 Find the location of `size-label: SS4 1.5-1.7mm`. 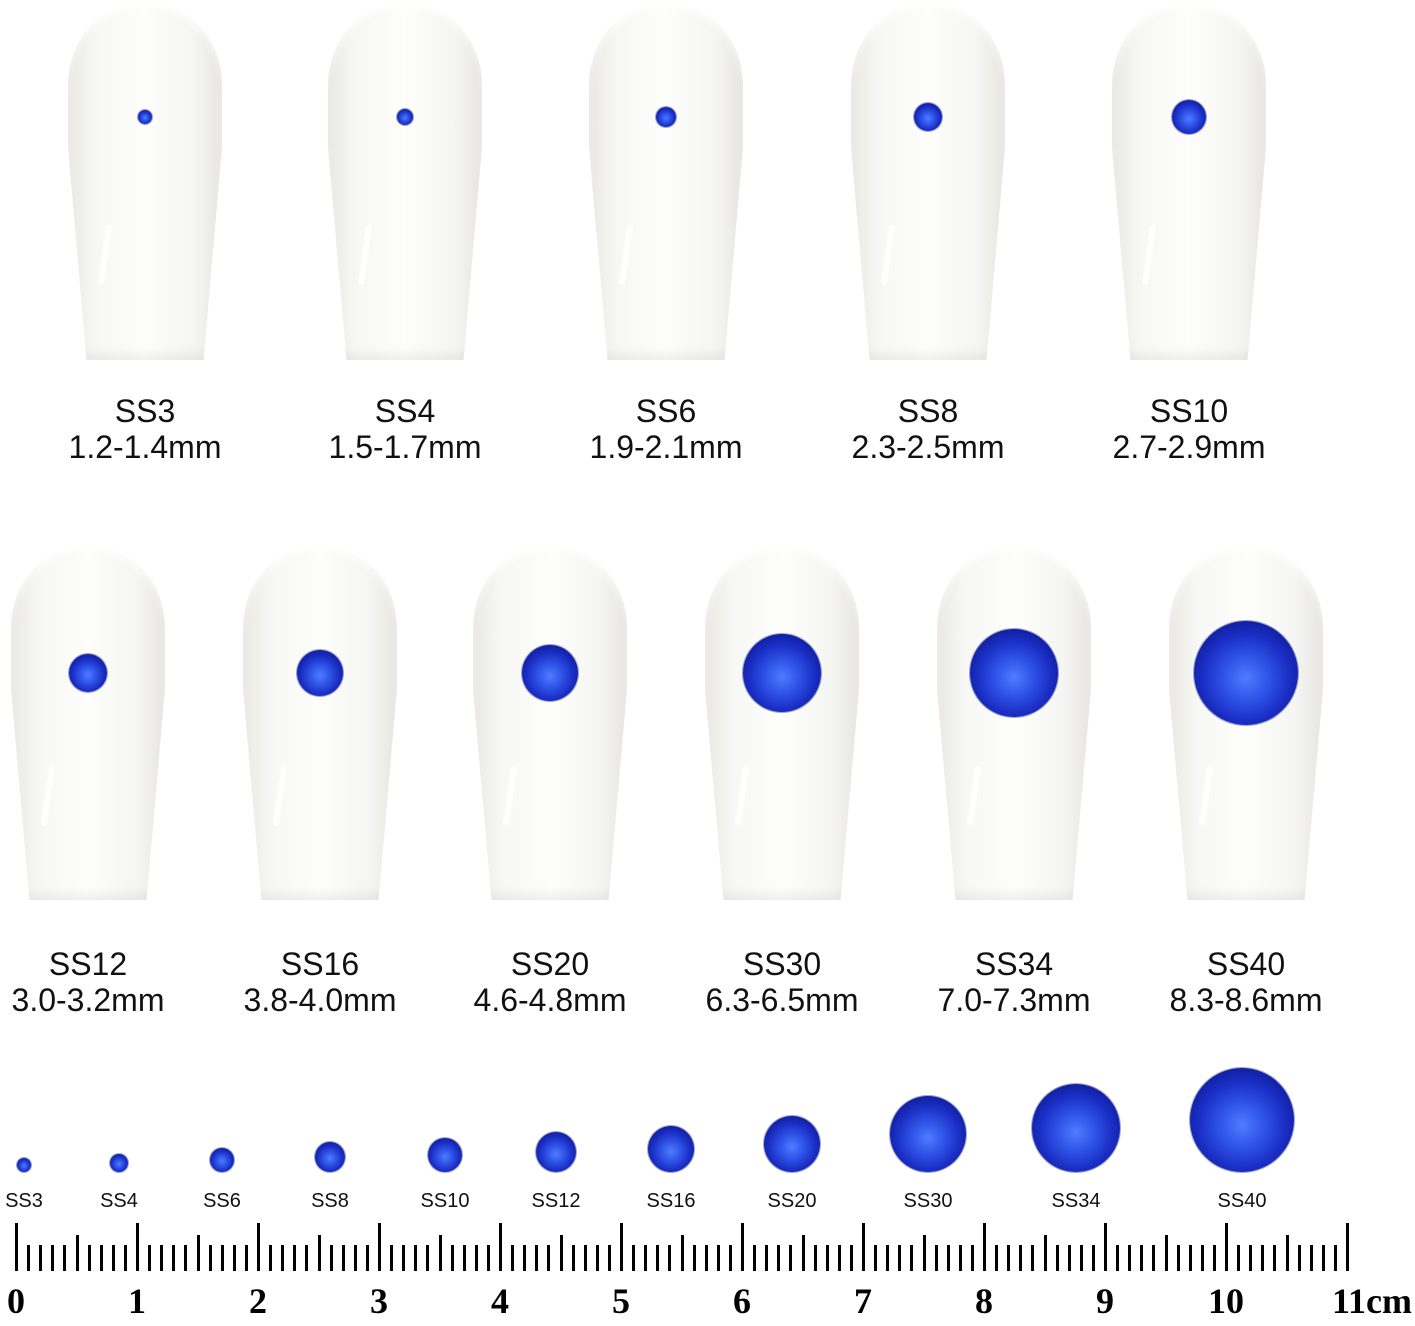

size-label: SS4 1.5-1.7mm is located at coordinates (405, 429).